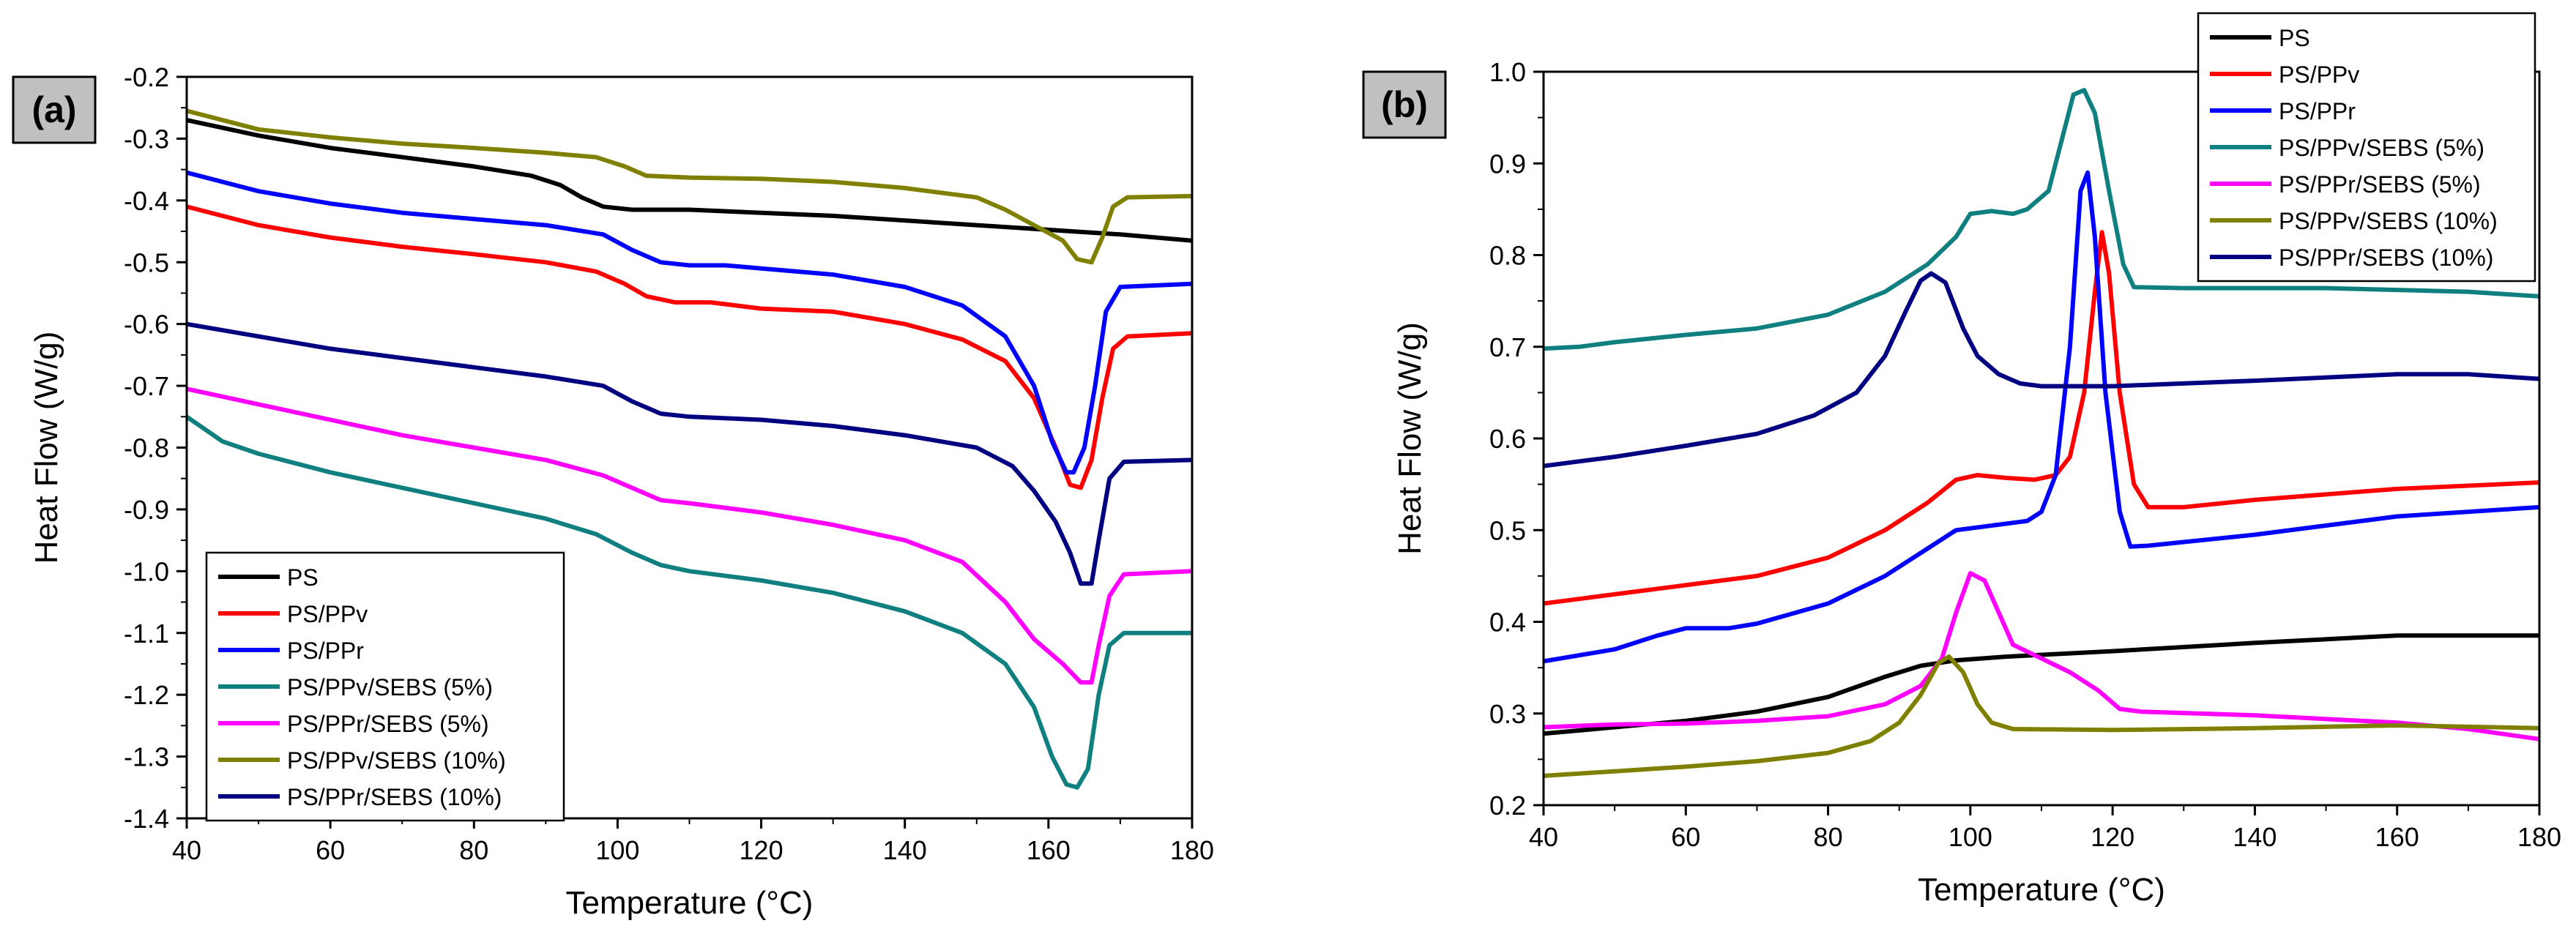  Describe the element at coordinates (146, 325) in the screenshot. I see `y-tick-label: -0.6` at that location.